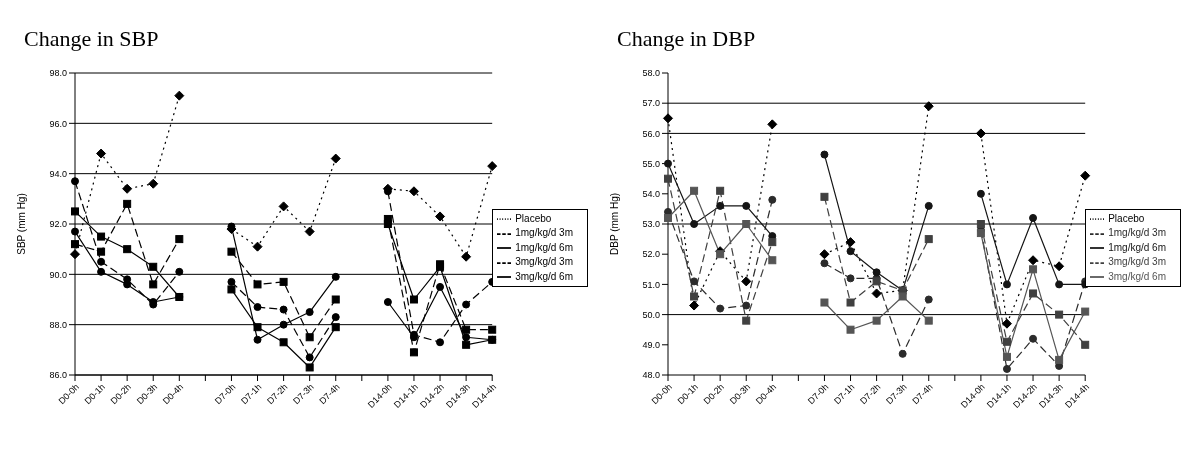 The width and height of the screenshot is (1190, 470). What do you see at coordinates (651, 73) in the screenshot?
I see `y-tick-label: 58.0` at bounding box center [651, 73].